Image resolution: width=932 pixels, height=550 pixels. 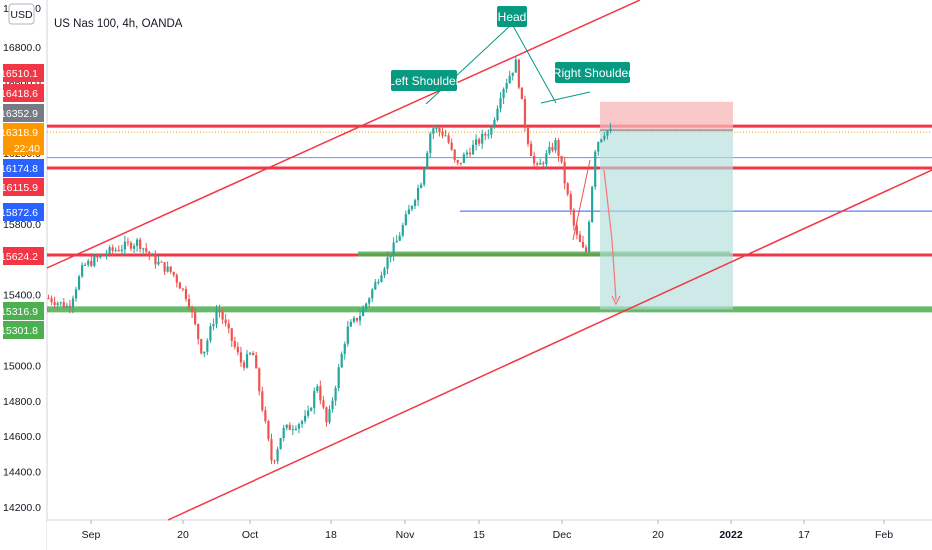 What do you see at coordinates (19, 133) in the screenshot?
I see `price-tag-label: 16318.9` at bounding box center [19, 133].